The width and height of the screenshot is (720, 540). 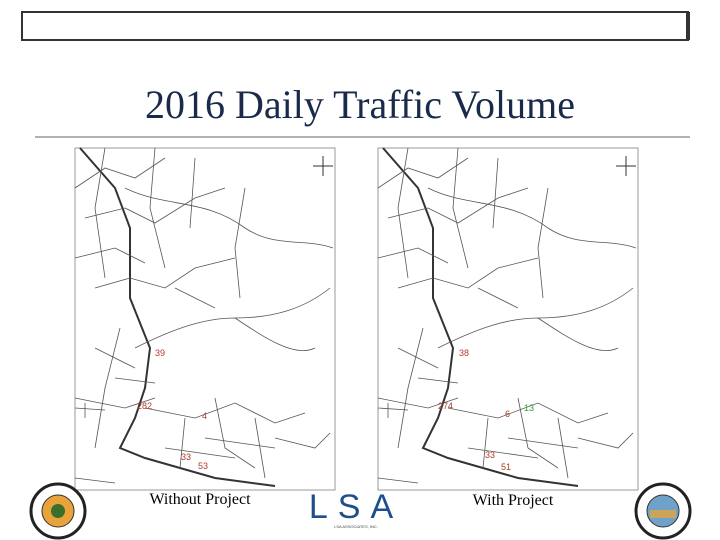 I want to click on caption: With Project, so click(x=513, y=500).